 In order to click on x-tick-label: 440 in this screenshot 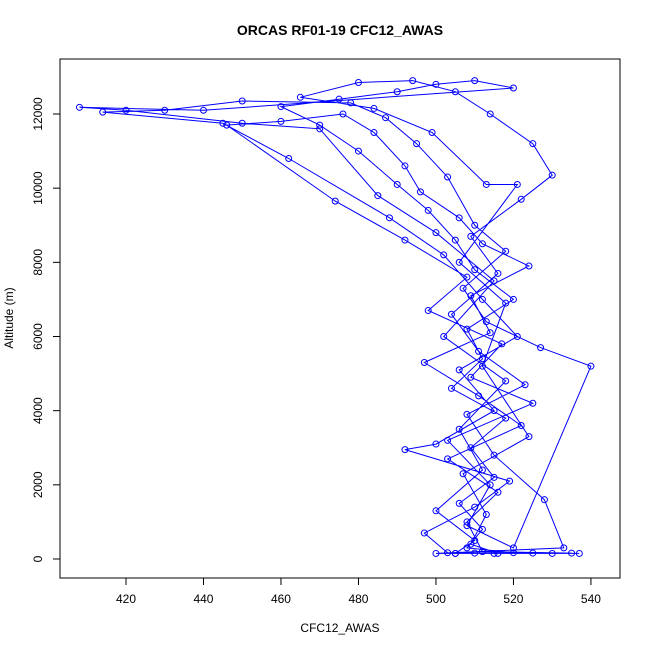, I will do `click(203, 599)`.